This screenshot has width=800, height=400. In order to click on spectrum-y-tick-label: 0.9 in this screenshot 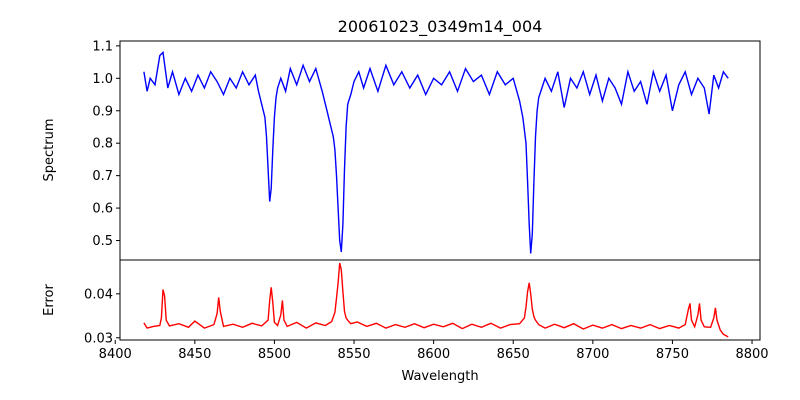, I will do `click(102, 111)`.